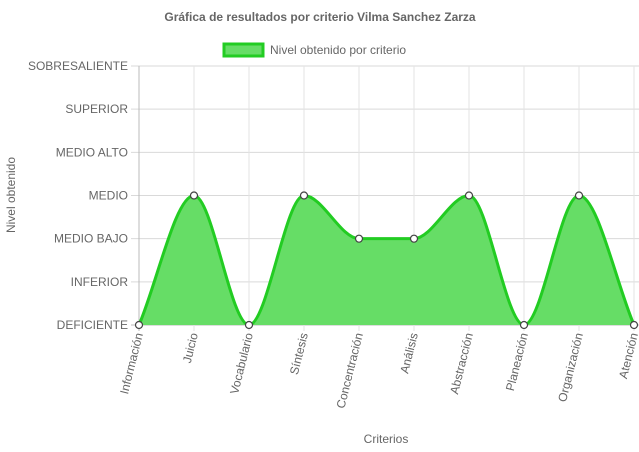  What do you see at coordinates (299, 353) in the screenshot?
I see `x-tick-label-3: Síntesis` at bounding box center [299, 353].